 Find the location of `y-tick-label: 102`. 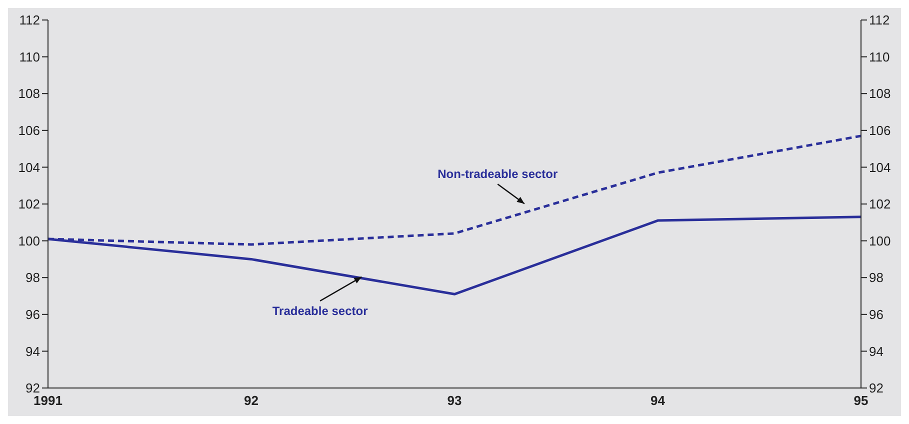

y-tick-label: 102 is located at coordinates (29, 204).